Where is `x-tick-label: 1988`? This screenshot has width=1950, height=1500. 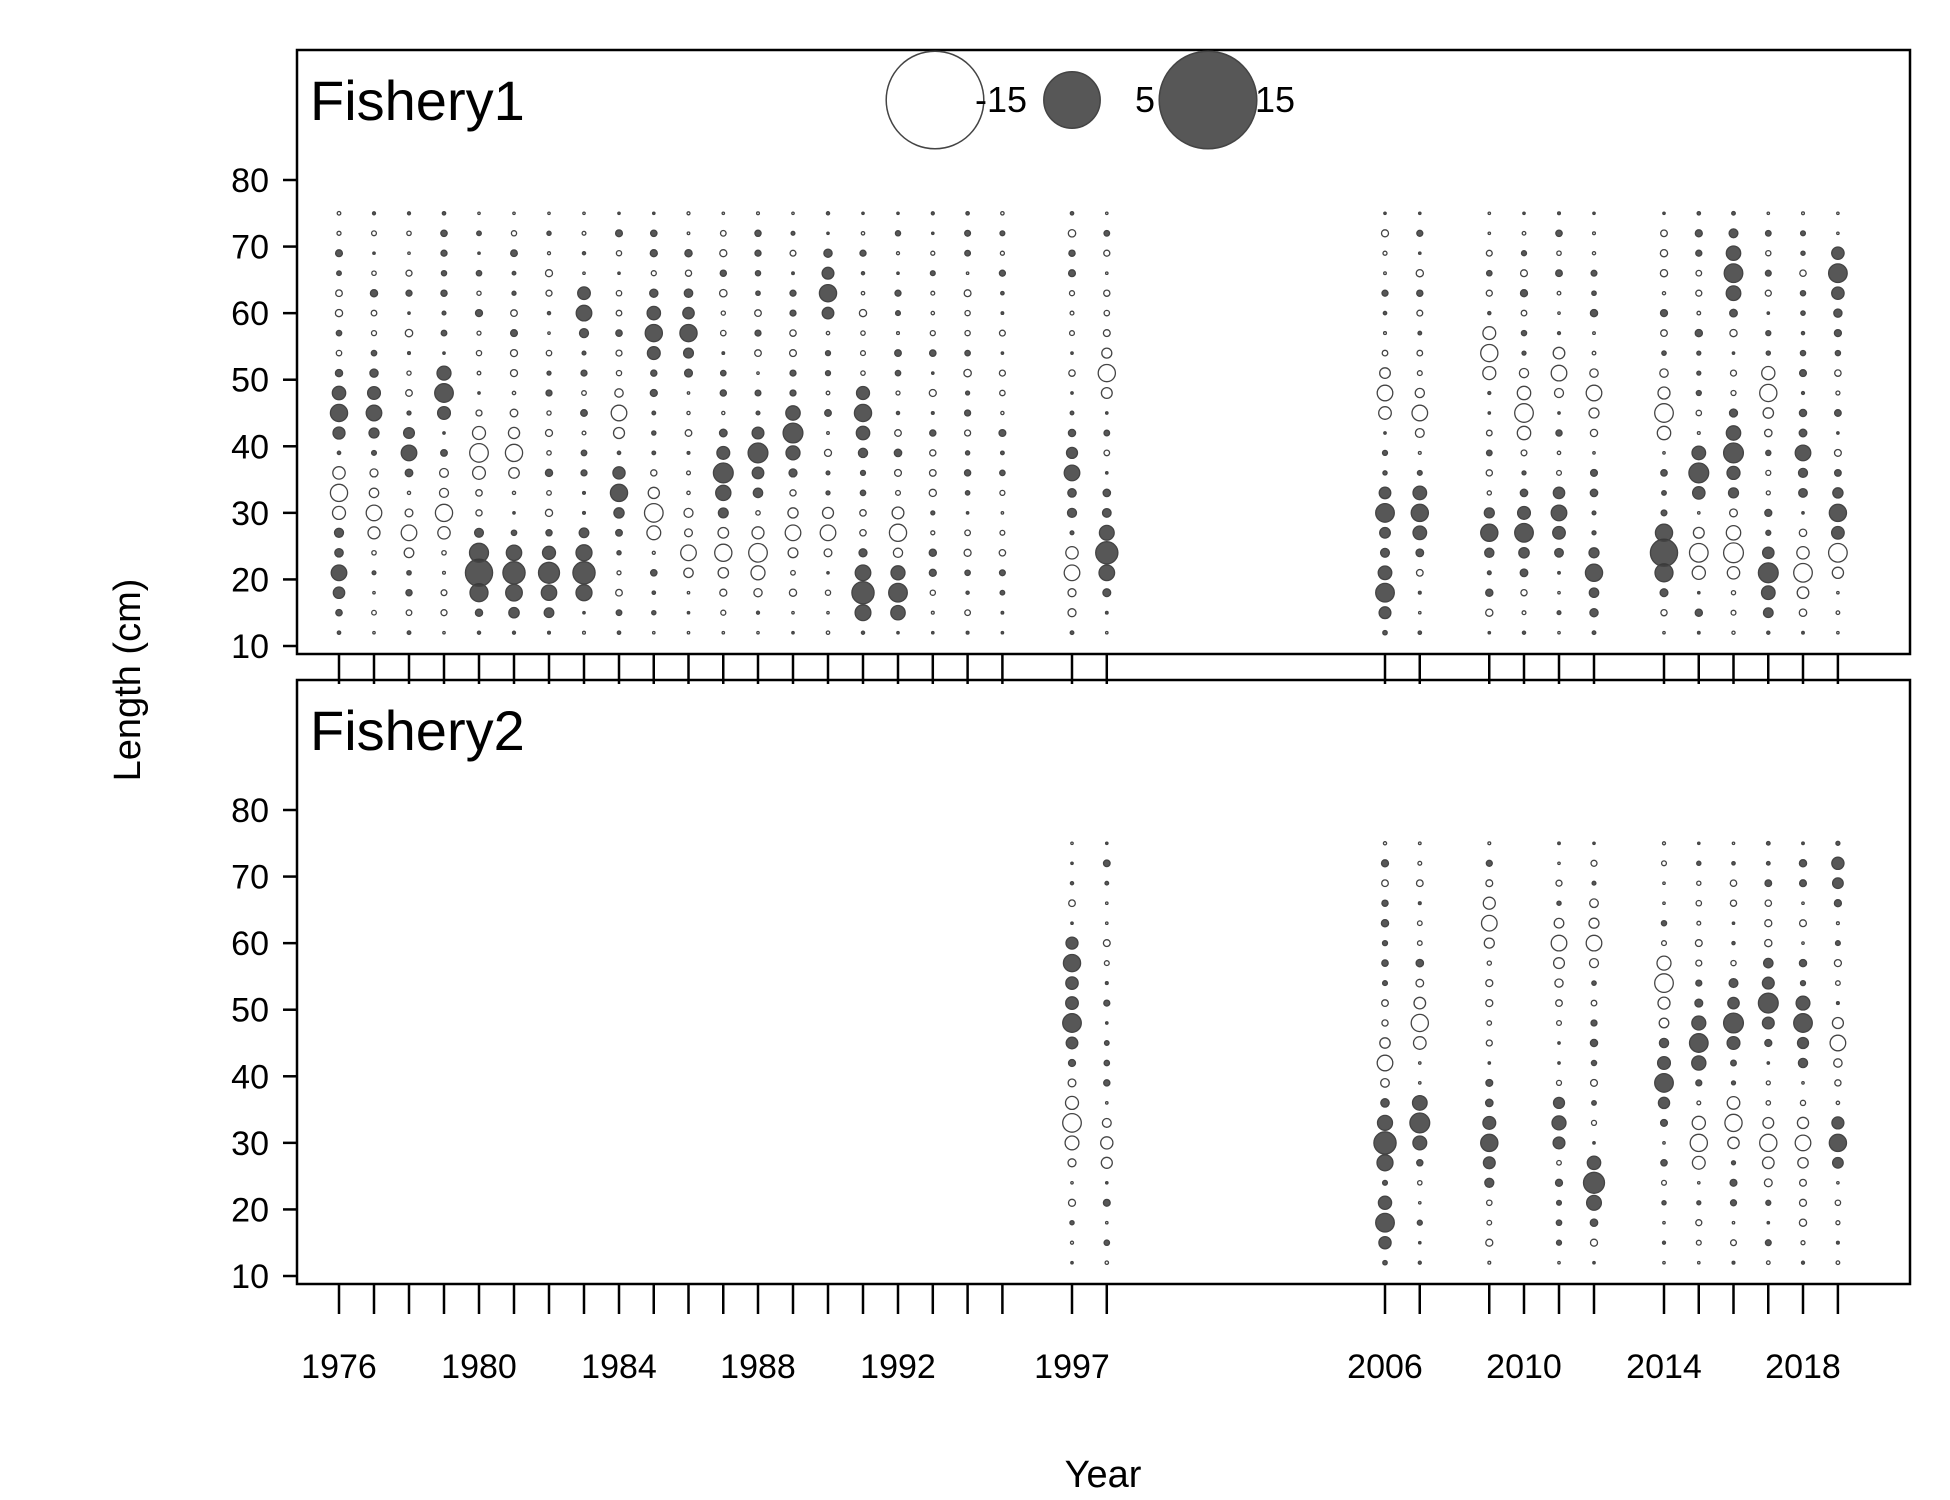 x-tick-label: 1988 is located at coordinates (758, 1367).